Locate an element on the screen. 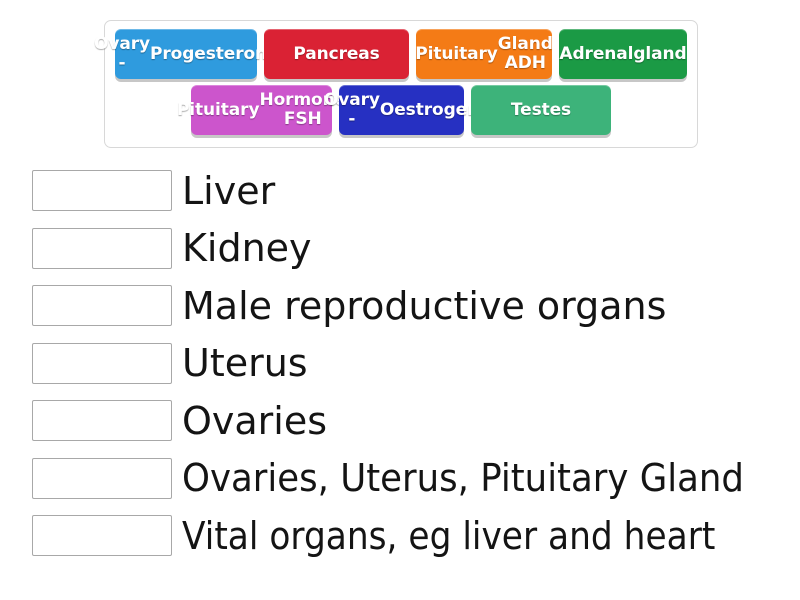 The height and width of the screenshot is (600, 800). answer-label: Liver is located at coordinates (229, 190).